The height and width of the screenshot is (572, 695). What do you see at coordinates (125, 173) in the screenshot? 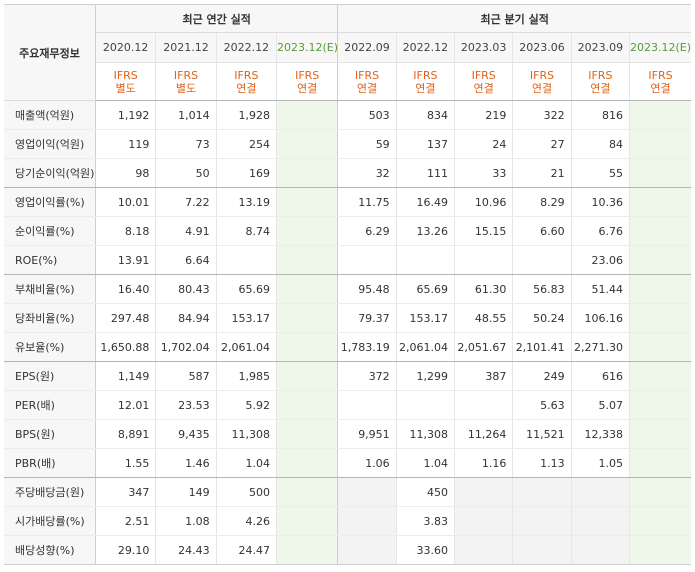
I see `cell-annual-0: 98` at bounding box center [125, 173].